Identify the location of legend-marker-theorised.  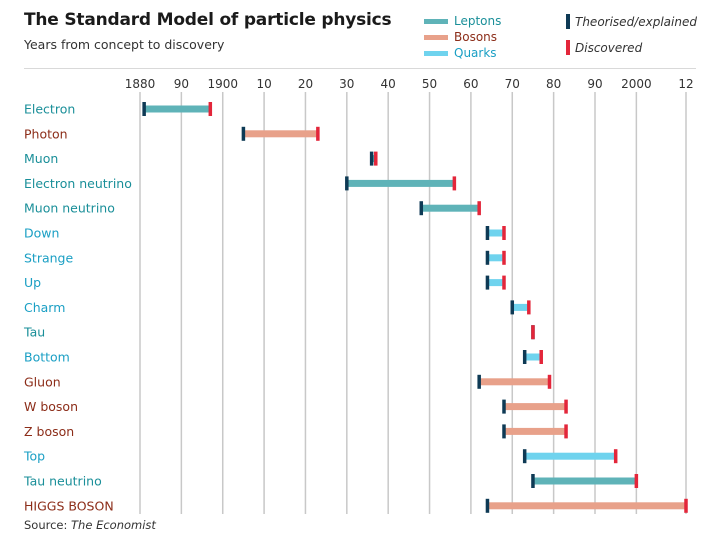
(568, 21).